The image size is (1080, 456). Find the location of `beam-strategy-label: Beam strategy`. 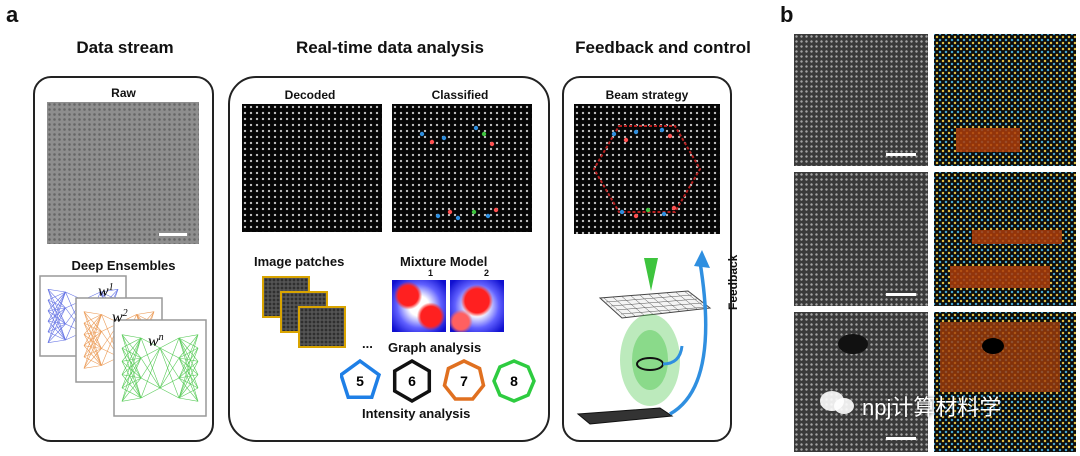

beam-strategy-label: Beam strategy is located at coordinates (647, 95).